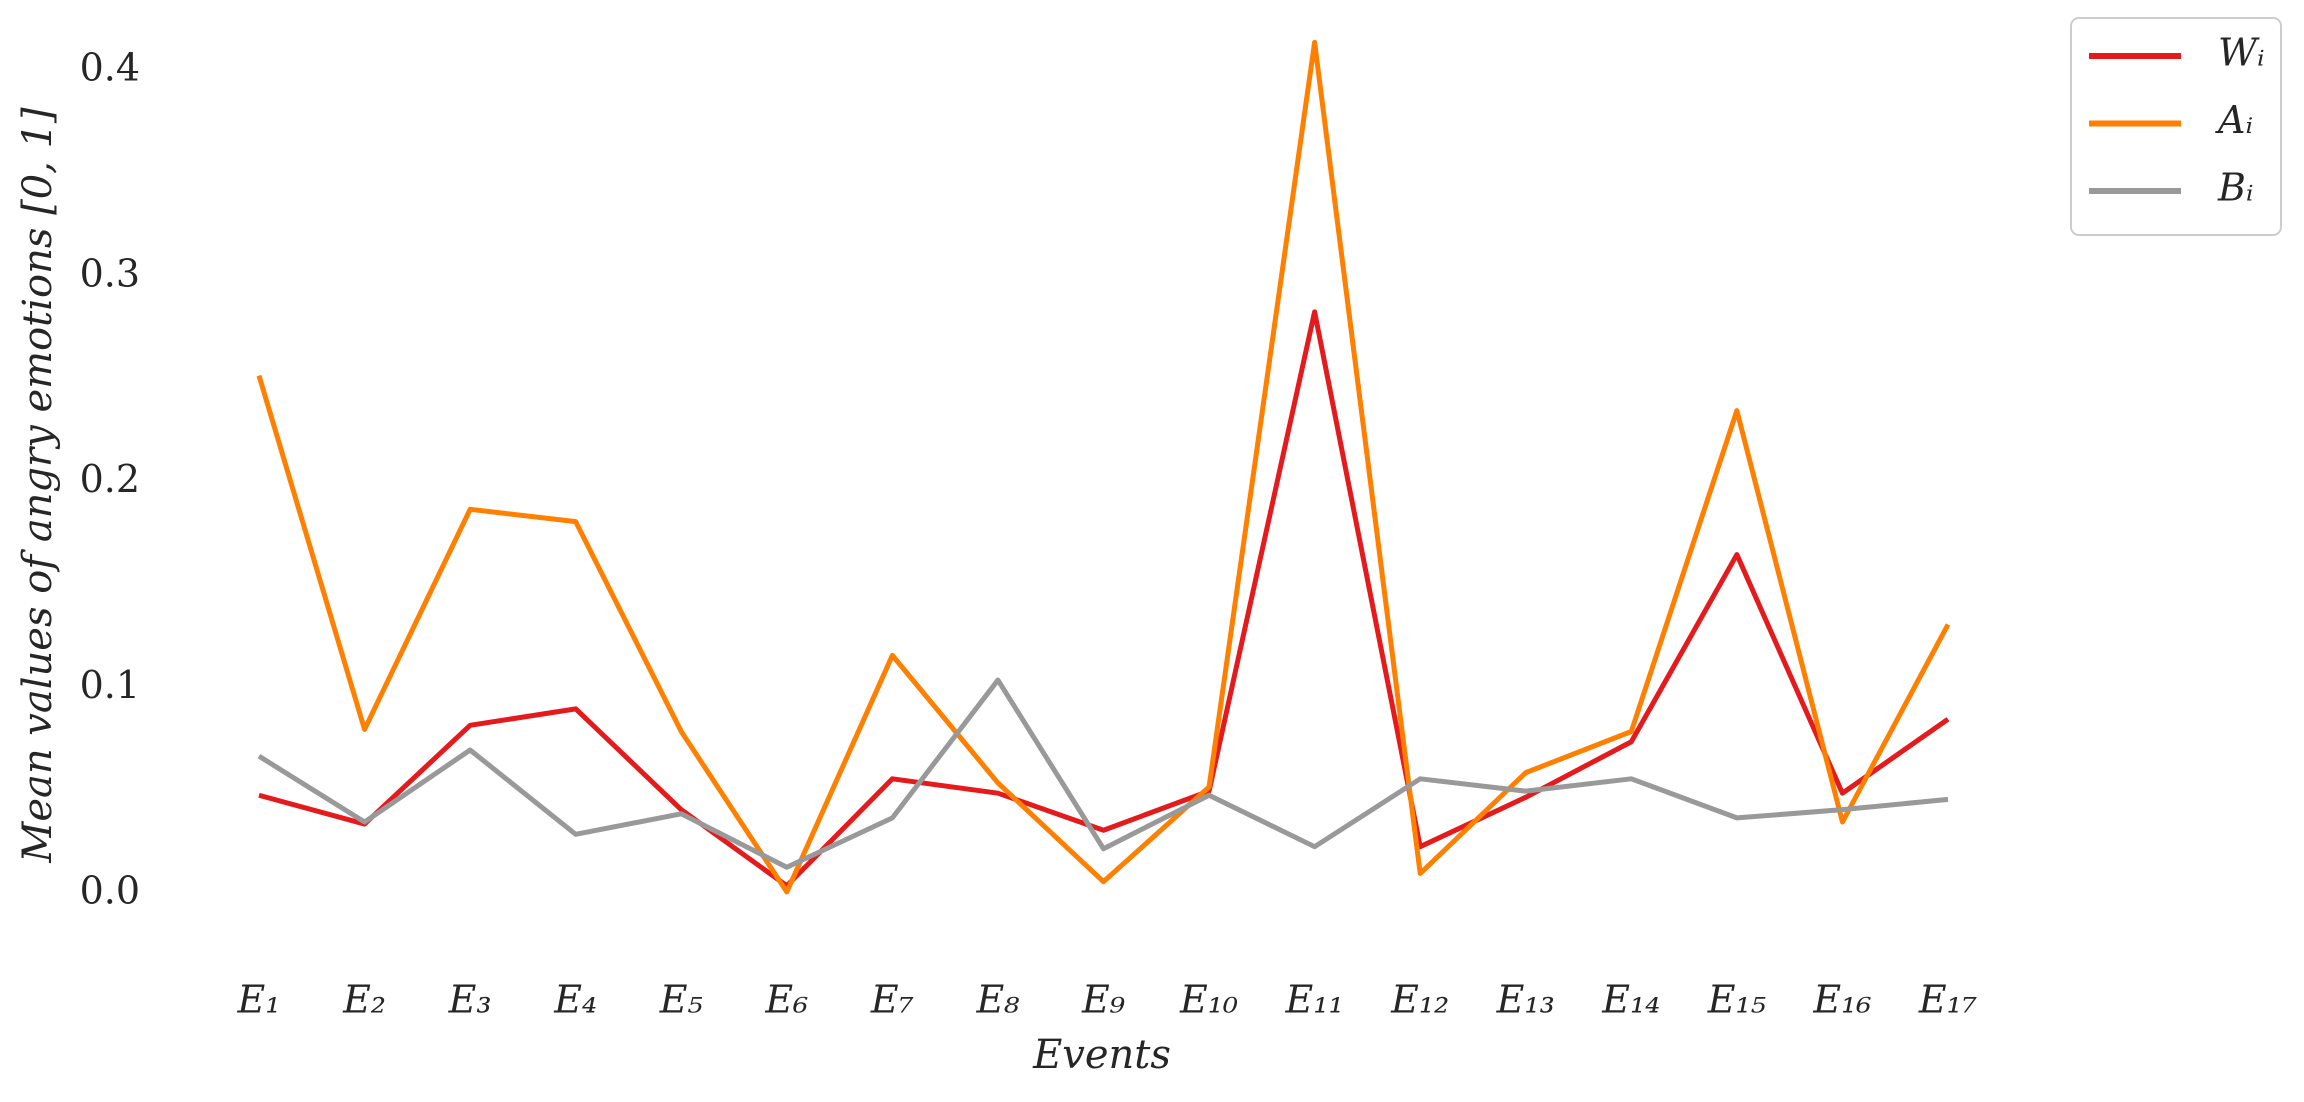 The height and width of the screenshot is (1102, 2304). Describe the element at coordinates (1630, 1000) in the screenshot. I see `x-tick-label: E₁₄` at that location.